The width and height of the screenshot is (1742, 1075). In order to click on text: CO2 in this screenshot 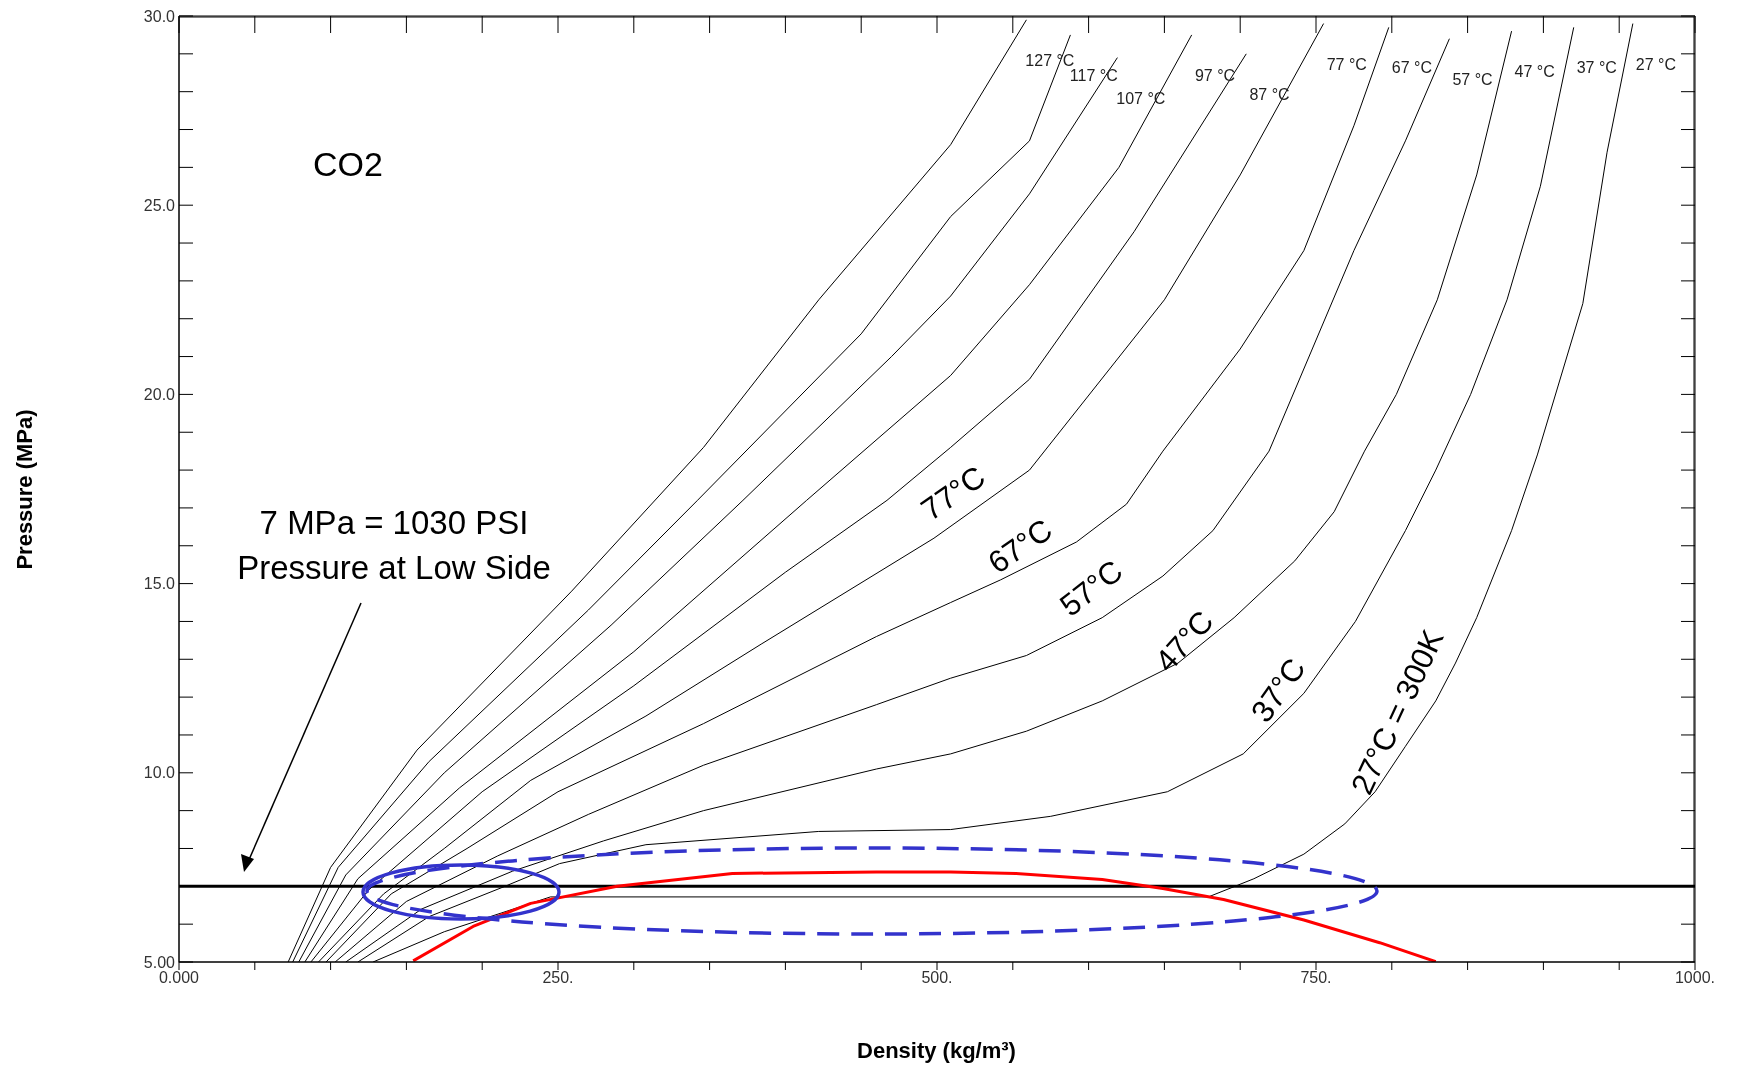, I will do `click(348, 163)`.